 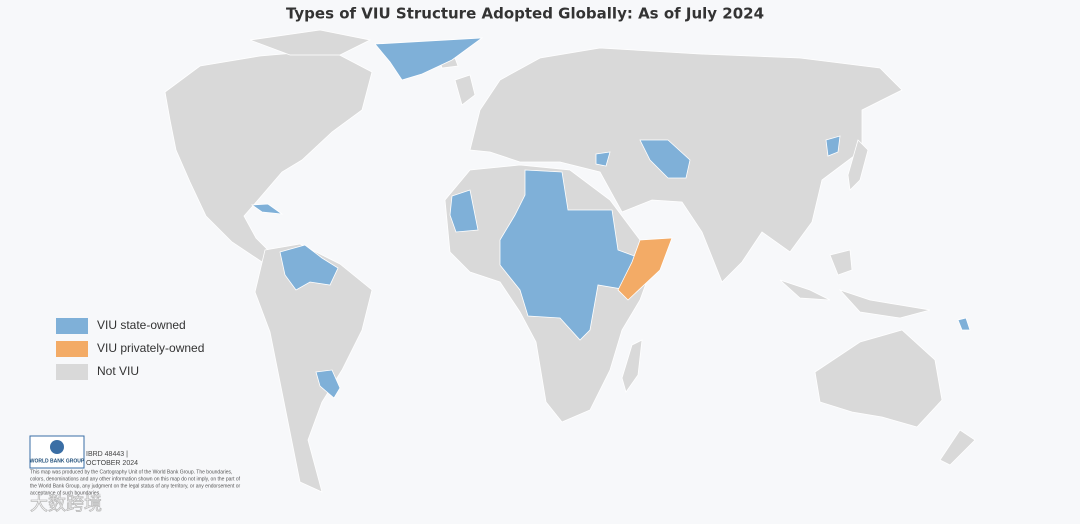 What do you see at coordinates (665, 159) in the screenshot?
I see `iran-caucasus` at bounding box center [665, 159].